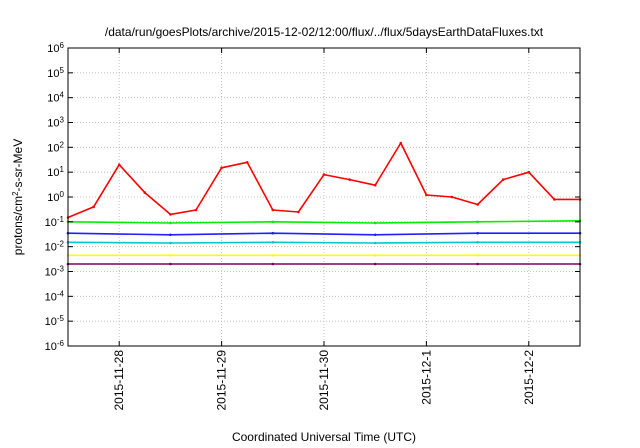 This screenshot has height=448, width=640. I want to click on y-tick-label: 10⁻⁶, so click(55, 346).